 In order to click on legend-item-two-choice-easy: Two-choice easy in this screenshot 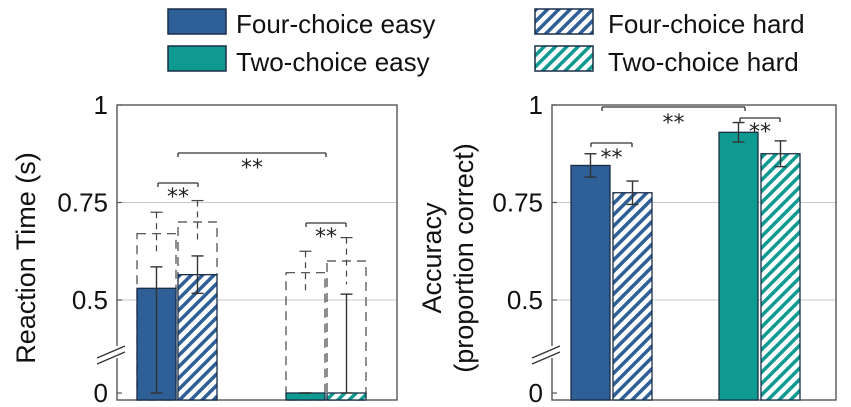, I will do `click(298, 61)`.